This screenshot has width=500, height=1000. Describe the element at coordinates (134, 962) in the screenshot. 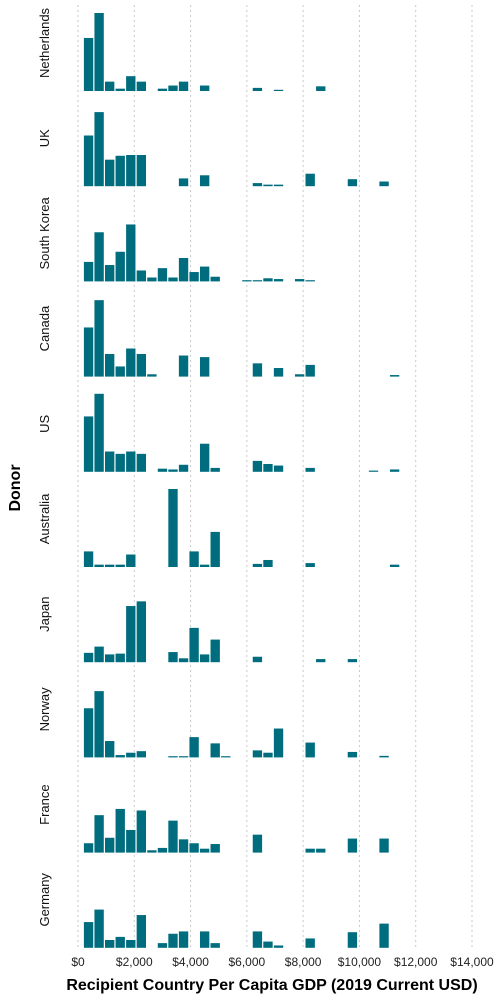

I see `x-tick-label: $2,000` at that location.